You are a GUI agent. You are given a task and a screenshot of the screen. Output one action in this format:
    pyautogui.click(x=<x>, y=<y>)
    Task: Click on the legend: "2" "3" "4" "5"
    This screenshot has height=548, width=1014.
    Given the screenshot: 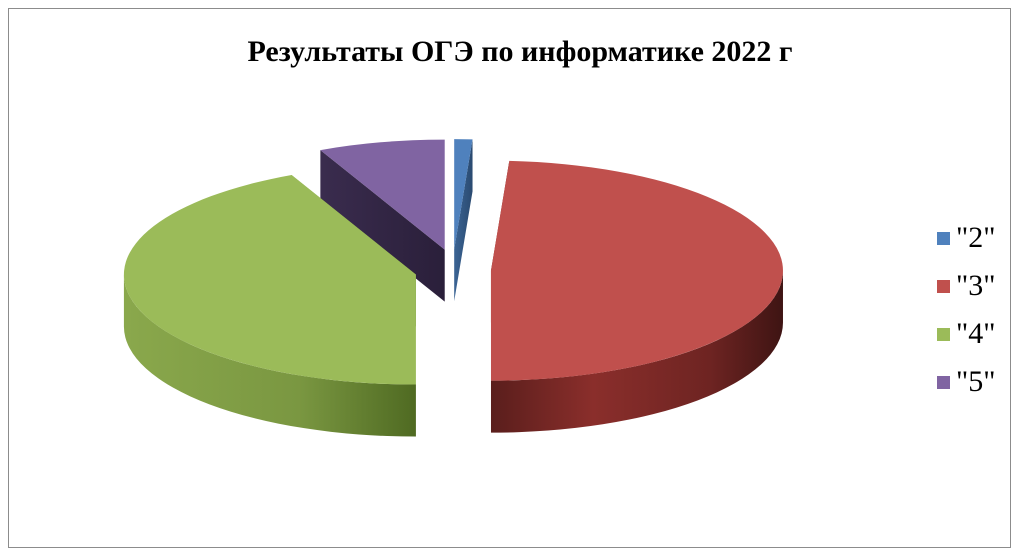 What is the action you would take?
    pyautogui.click(x=972, y=310)
    